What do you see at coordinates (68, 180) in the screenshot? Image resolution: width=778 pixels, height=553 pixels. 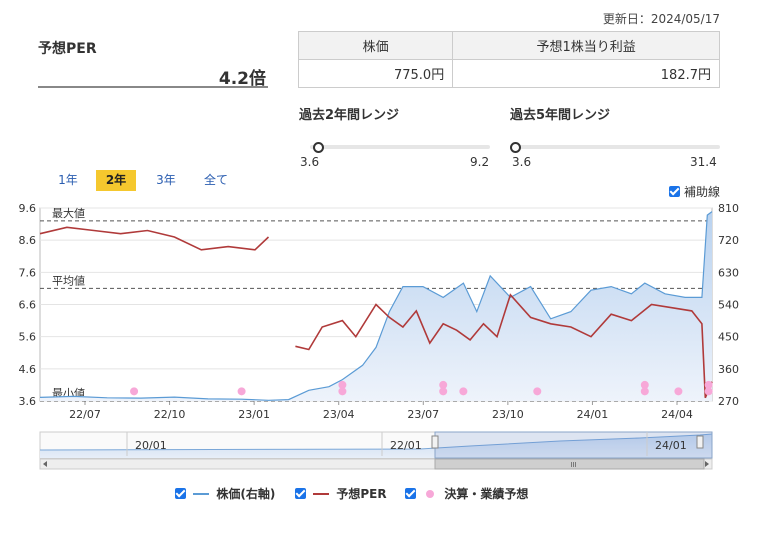 I see `period-1y-button: 1年` at bounding box center [68, 180].